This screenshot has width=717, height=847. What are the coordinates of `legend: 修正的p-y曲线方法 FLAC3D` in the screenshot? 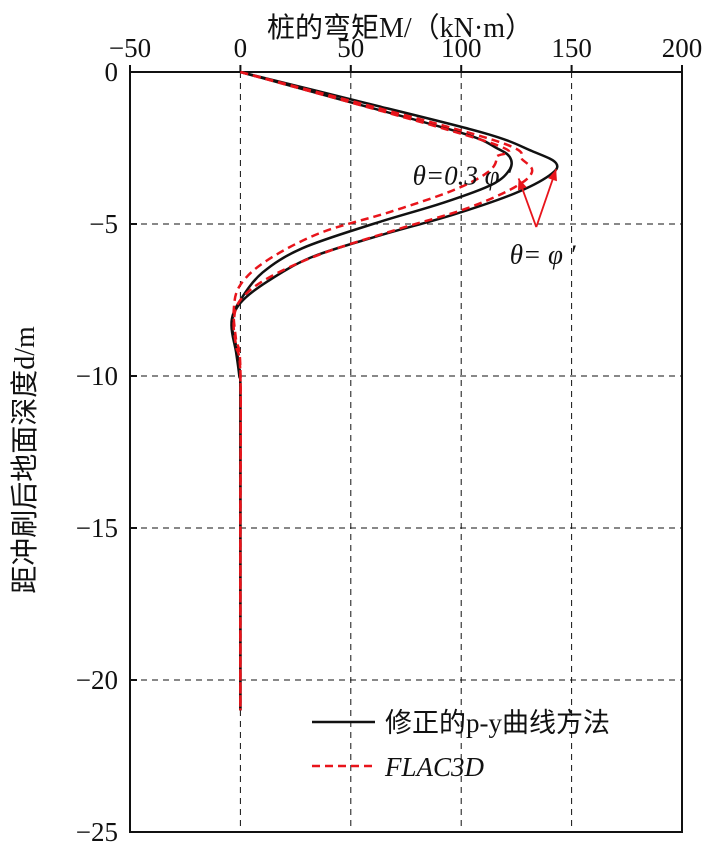 It's located at (461, 745).